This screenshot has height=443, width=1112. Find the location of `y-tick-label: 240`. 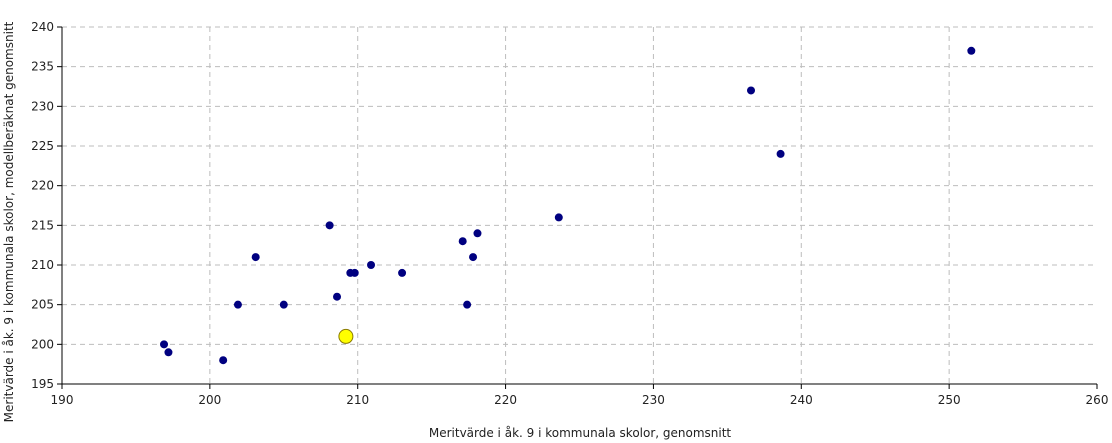

y-tick-label: 240 is located at coordinates (42, 27).